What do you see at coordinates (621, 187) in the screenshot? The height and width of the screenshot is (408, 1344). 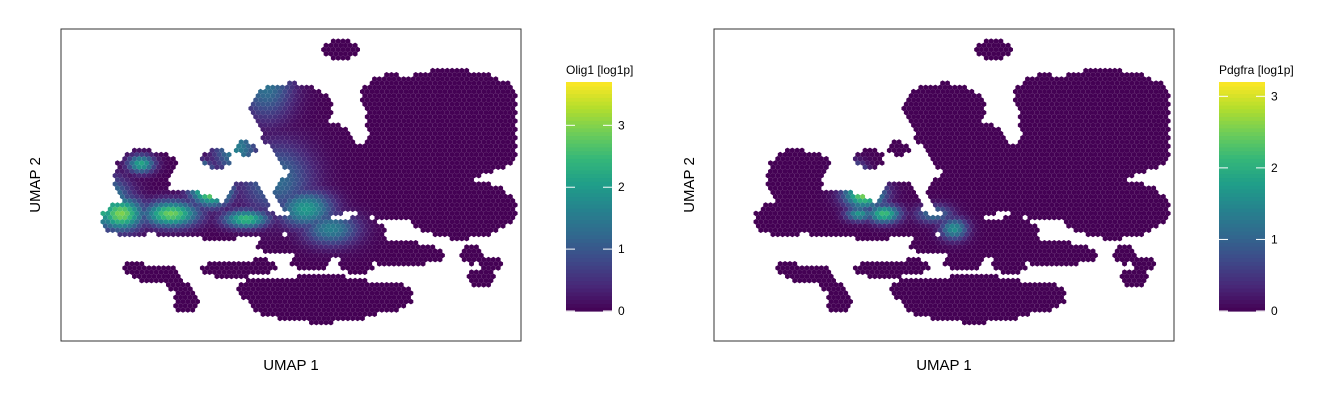 I see `colorbar-tick-label: 2` at bounding box center [621, 187].